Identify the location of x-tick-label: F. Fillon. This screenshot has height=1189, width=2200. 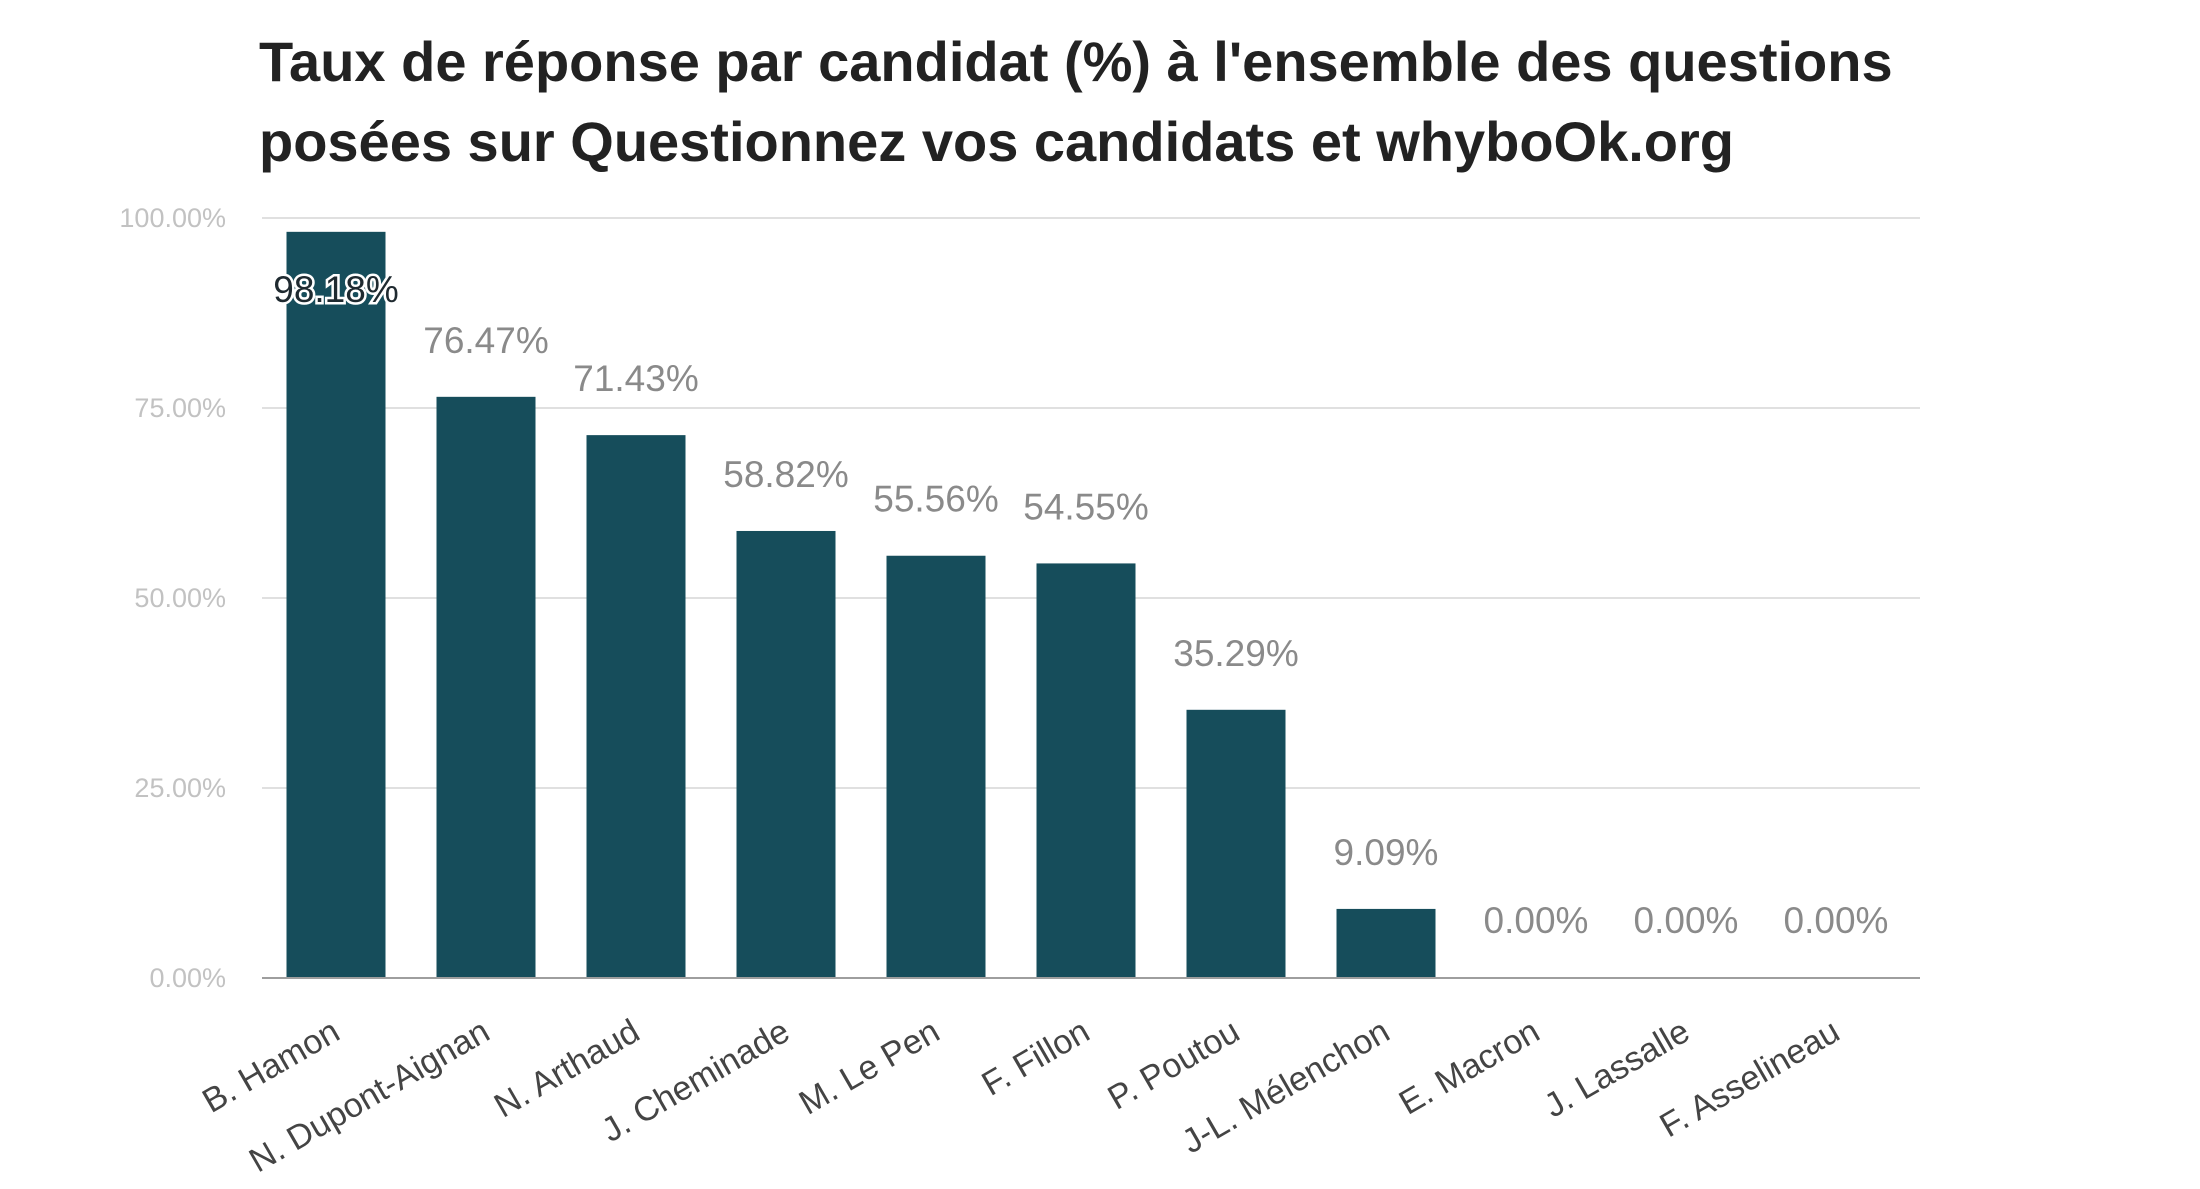
(1036, 1057).